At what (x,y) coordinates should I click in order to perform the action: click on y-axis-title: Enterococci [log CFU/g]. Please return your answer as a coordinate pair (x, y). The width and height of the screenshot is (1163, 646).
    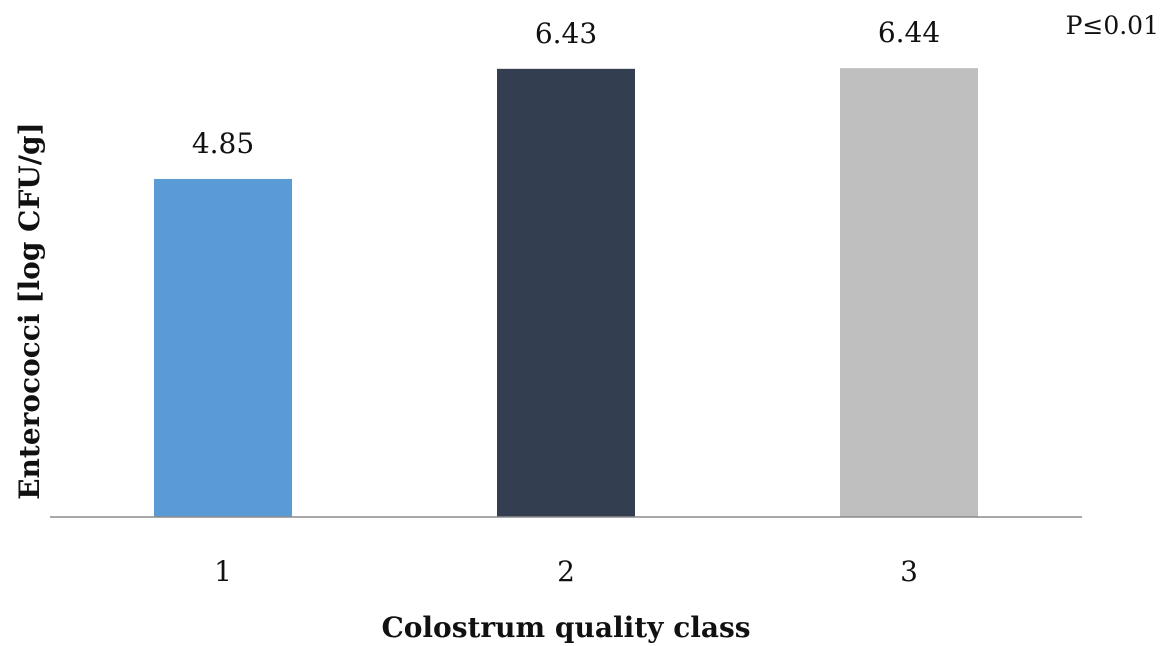
    Looking at the image, I should click on (29, 311).